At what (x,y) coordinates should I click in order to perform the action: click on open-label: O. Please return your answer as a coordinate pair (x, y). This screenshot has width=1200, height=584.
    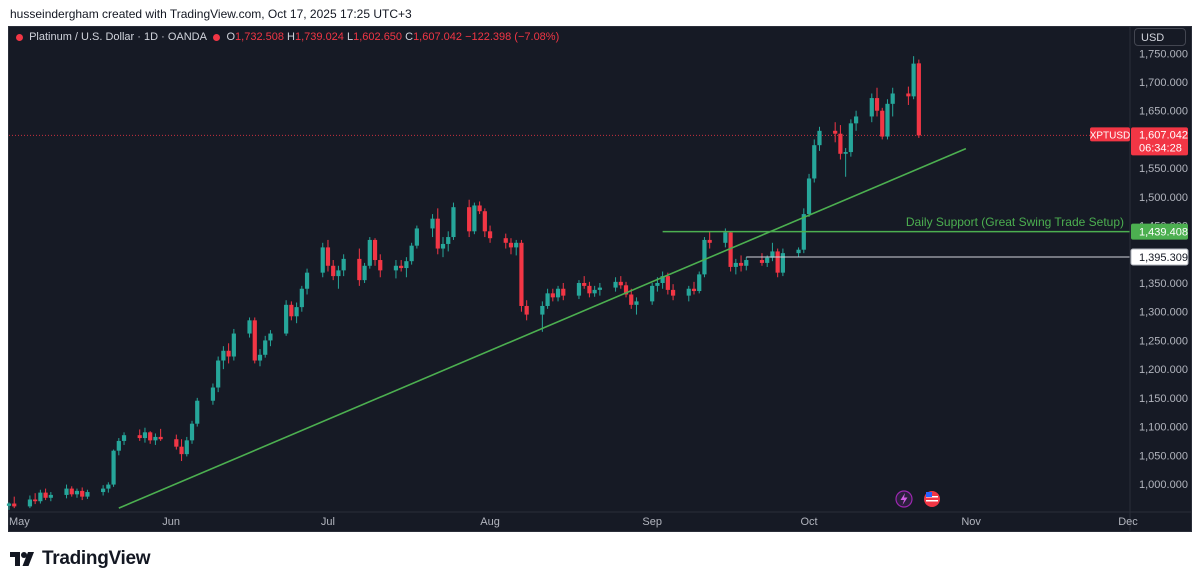
    Looking at the image, I should click on (231, 37).